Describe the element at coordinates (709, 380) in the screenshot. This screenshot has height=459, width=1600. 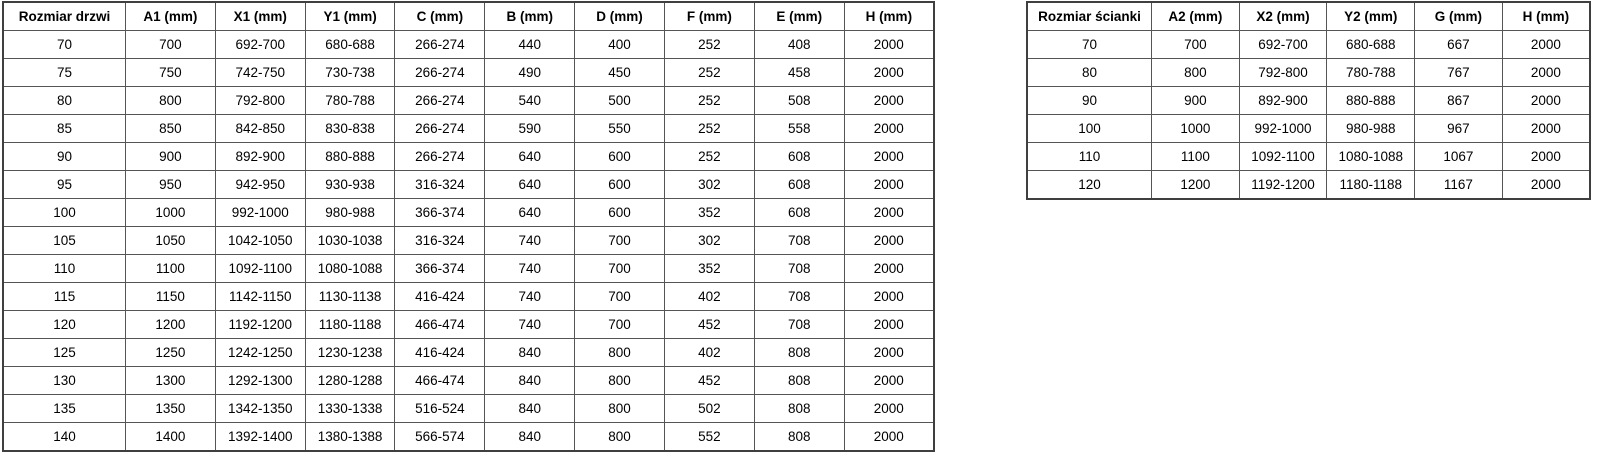
I see `table-cell: 452` at that location.